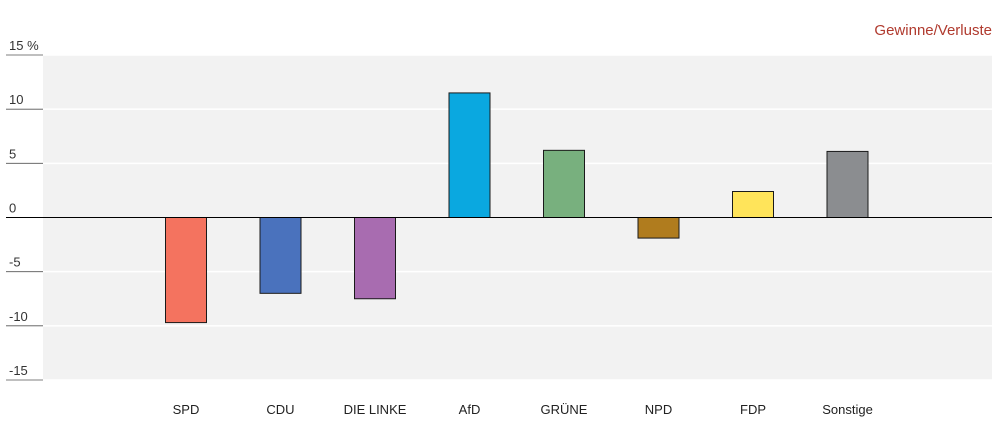 The height and width of the screenshot is (423, 1007). I want to click on y-tick-label: 15 %, so click(24, 45).